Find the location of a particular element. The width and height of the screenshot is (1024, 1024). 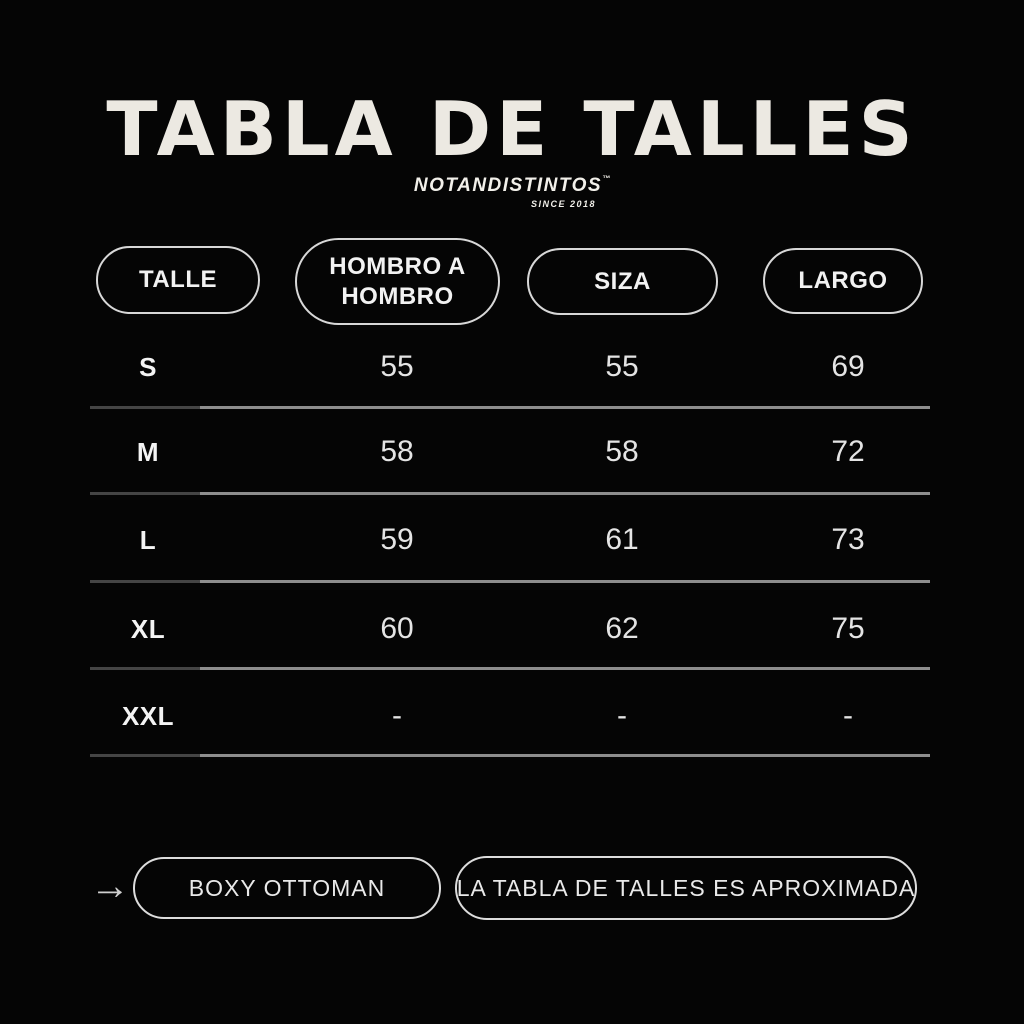

brand-block: NOTANDISTINTOS™ SINCE 2018 is located at coordinates (512, 193).